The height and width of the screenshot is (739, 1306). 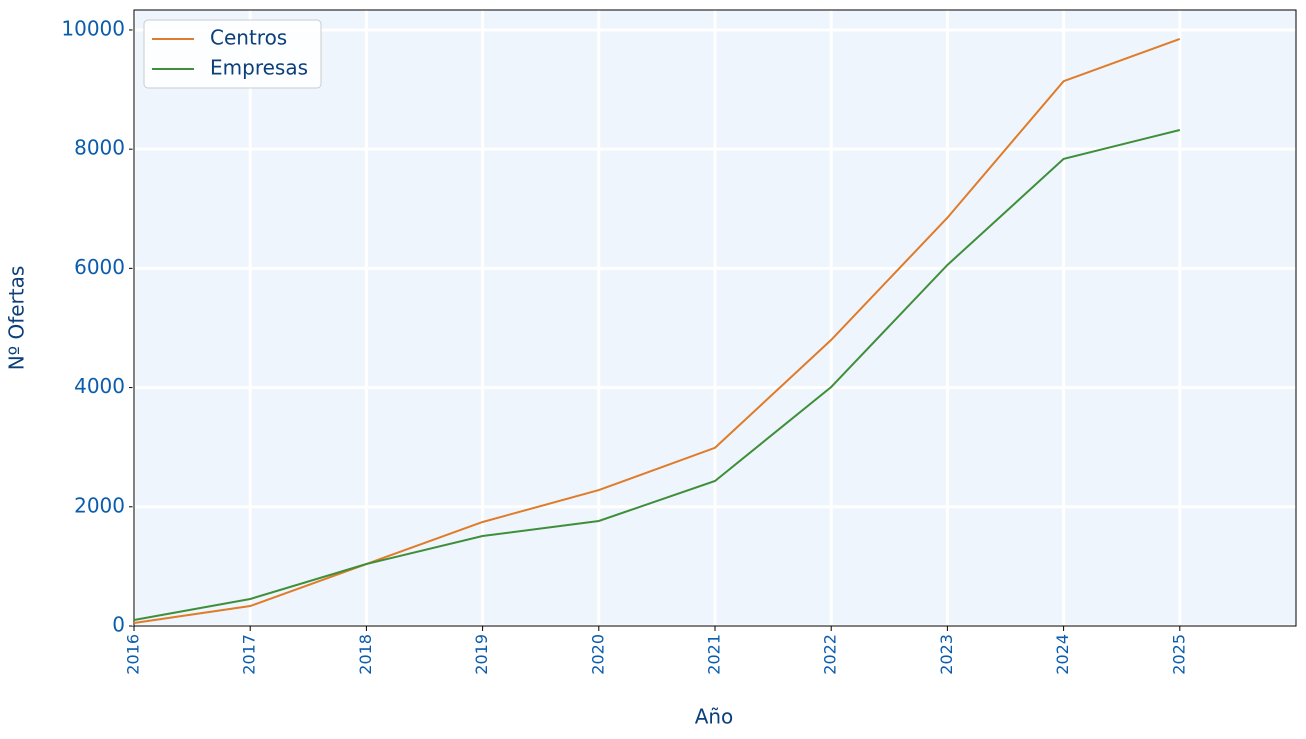 What do you see at coordinates (714, 654) in the screenshot?
I see `x-tick-label: 2021` at bounding box center [714, 654].